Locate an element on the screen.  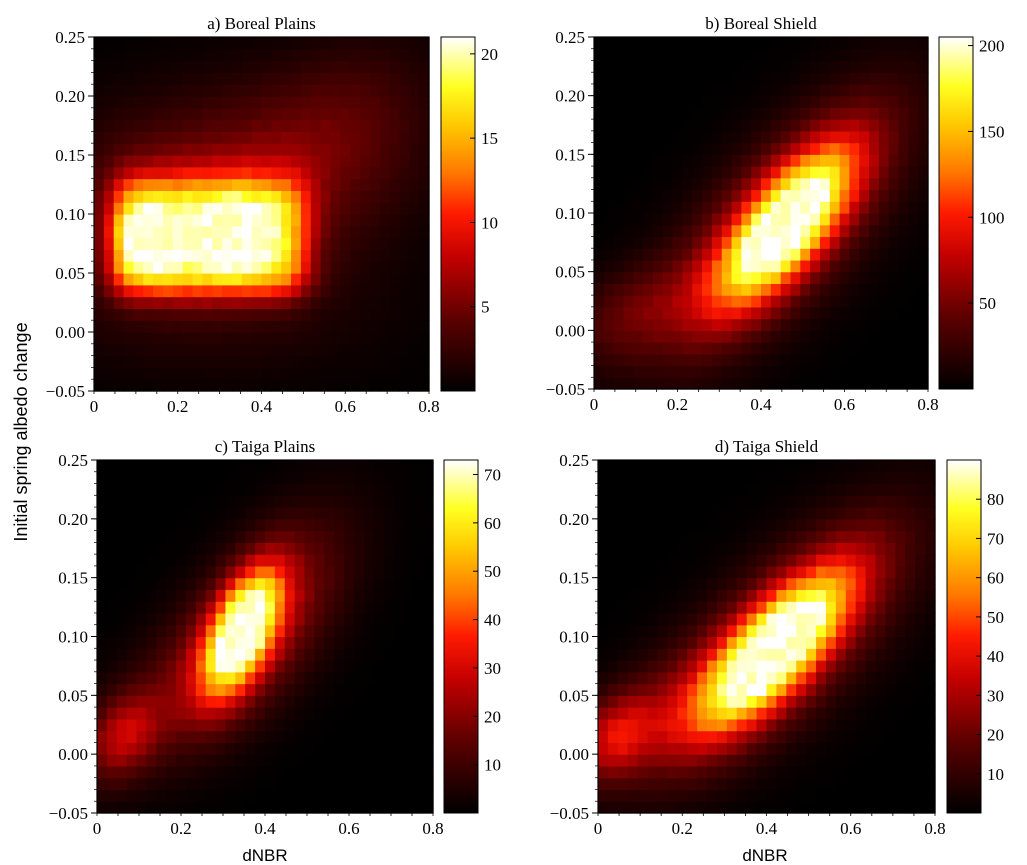
x-tick-label: 0.2 is located at coordinates (682, 828).